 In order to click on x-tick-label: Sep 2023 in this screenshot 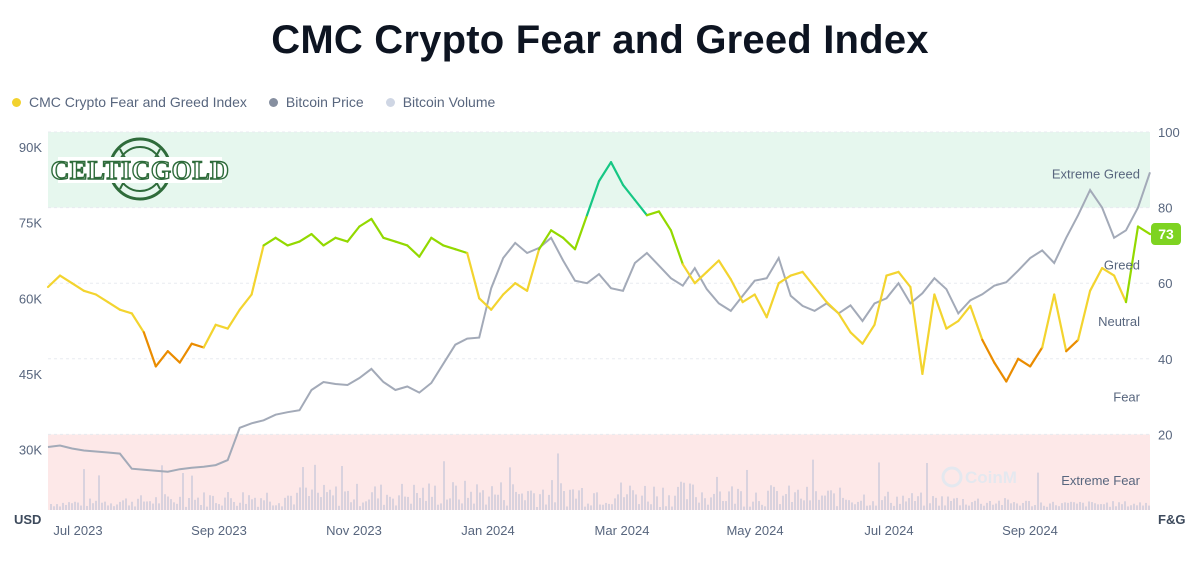, I will do `click(219, 530)`.